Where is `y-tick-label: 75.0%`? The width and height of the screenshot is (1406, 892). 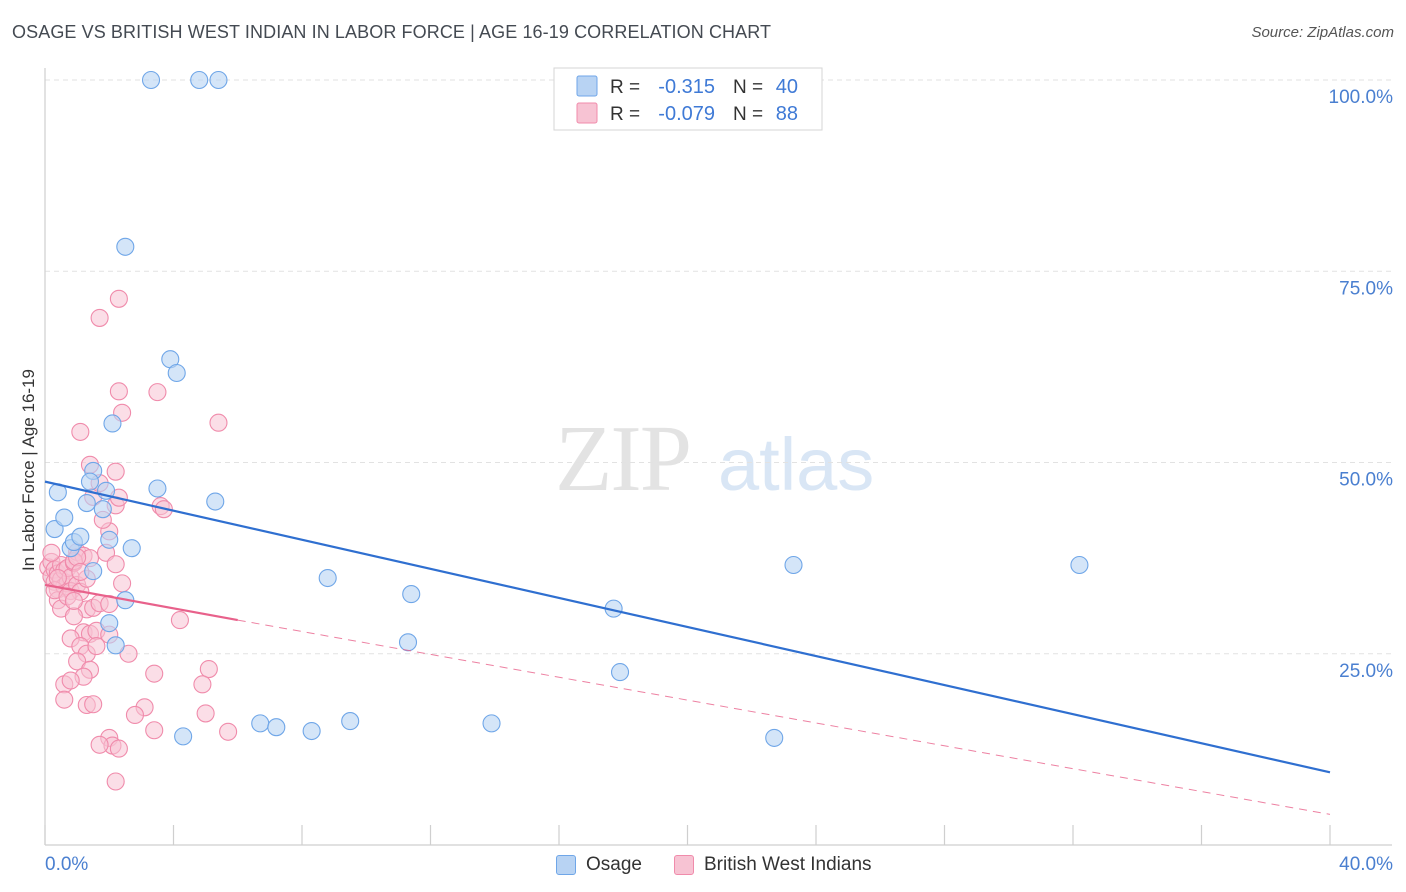 y-tick-label: 75.0% is located at coordinates (1366, 288).